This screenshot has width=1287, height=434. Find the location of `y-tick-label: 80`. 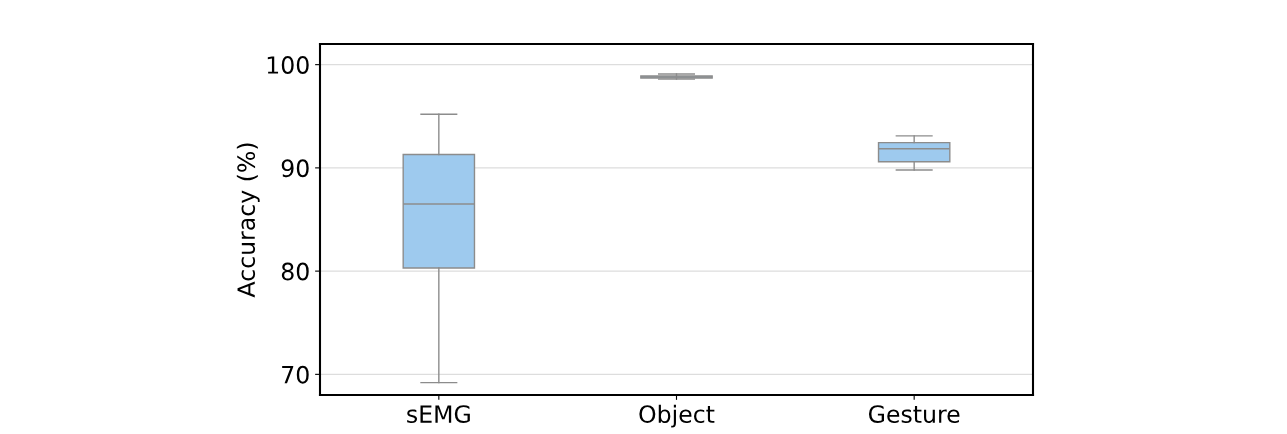

y-tick-label: 80 is located at coordinates (295, 271).